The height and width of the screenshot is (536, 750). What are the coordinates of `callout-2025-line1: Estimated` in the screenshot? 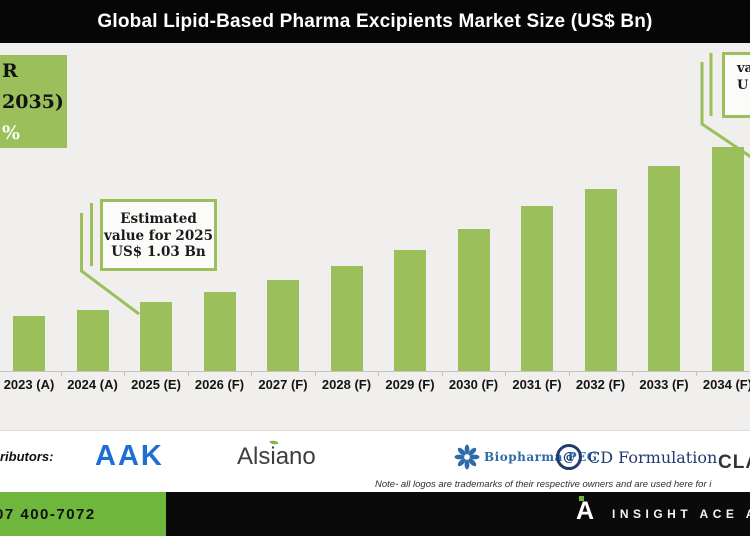 It's located at (158, 219).